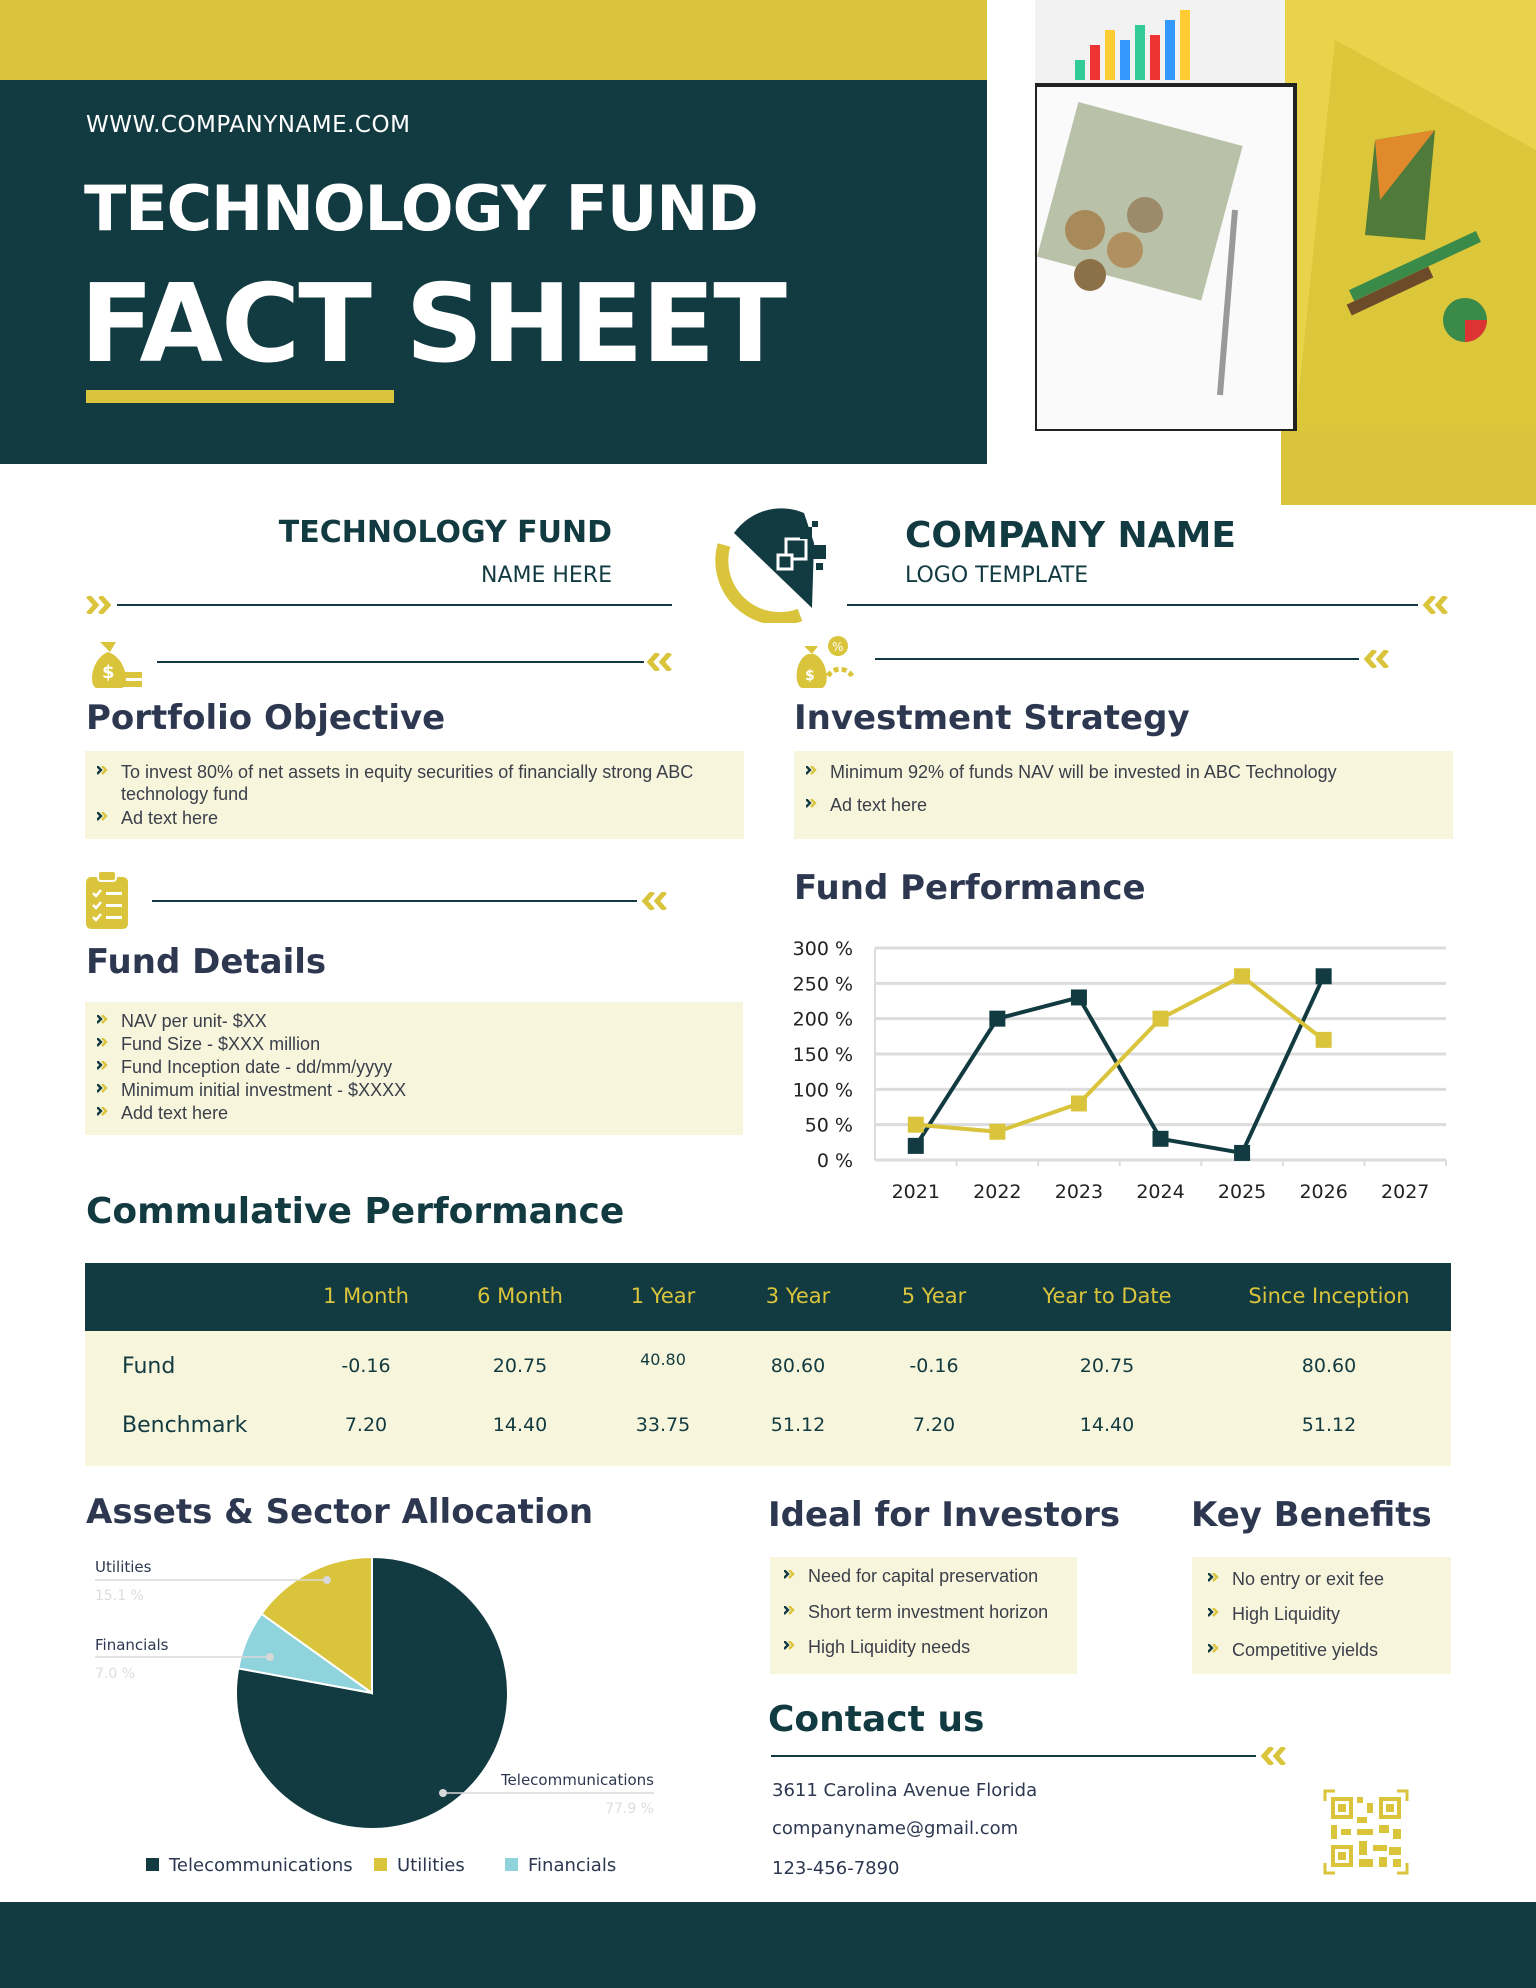  Describe the element at coordinates (895, 1828) in the screenshot. I see `contact-email: companyname@gmail.com` at that location.